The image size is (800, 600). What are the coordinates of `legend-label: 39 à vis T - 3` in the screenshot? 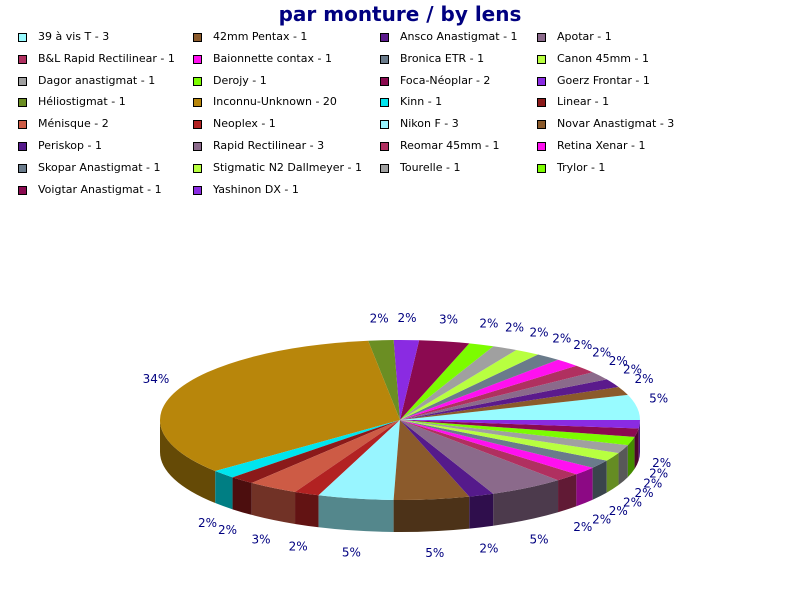 It's located at (74, 36).